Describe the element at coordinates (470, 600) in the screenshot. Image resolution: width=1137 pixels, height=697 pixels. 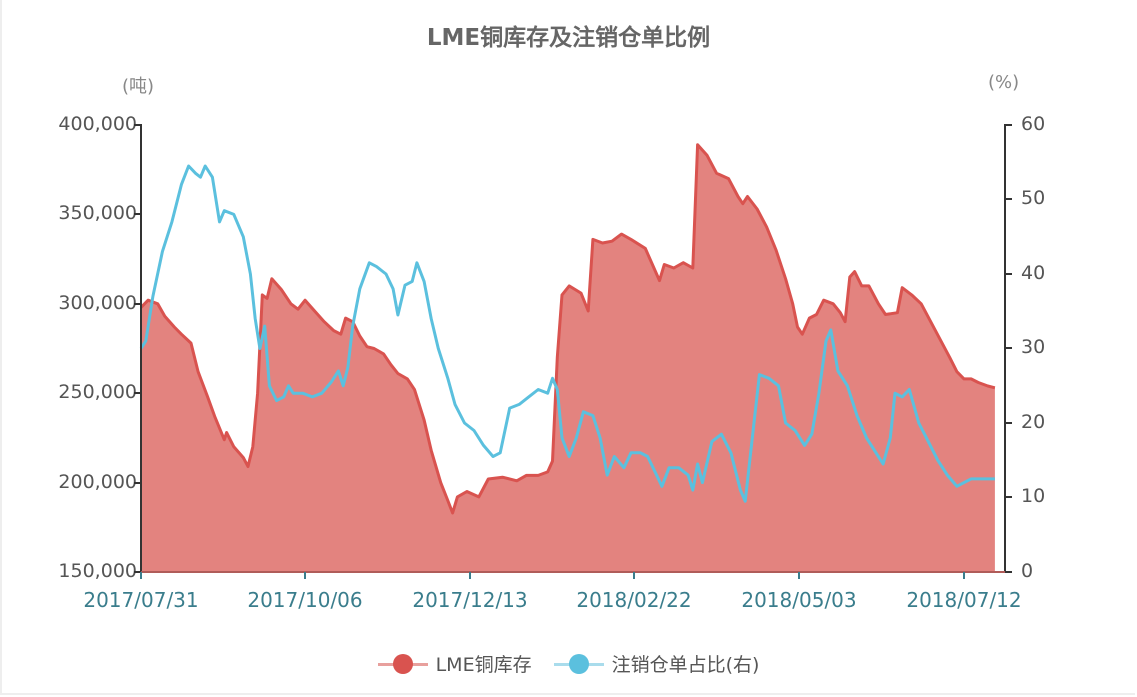
I see `x-tick-label: 2017/12/13` at that location.